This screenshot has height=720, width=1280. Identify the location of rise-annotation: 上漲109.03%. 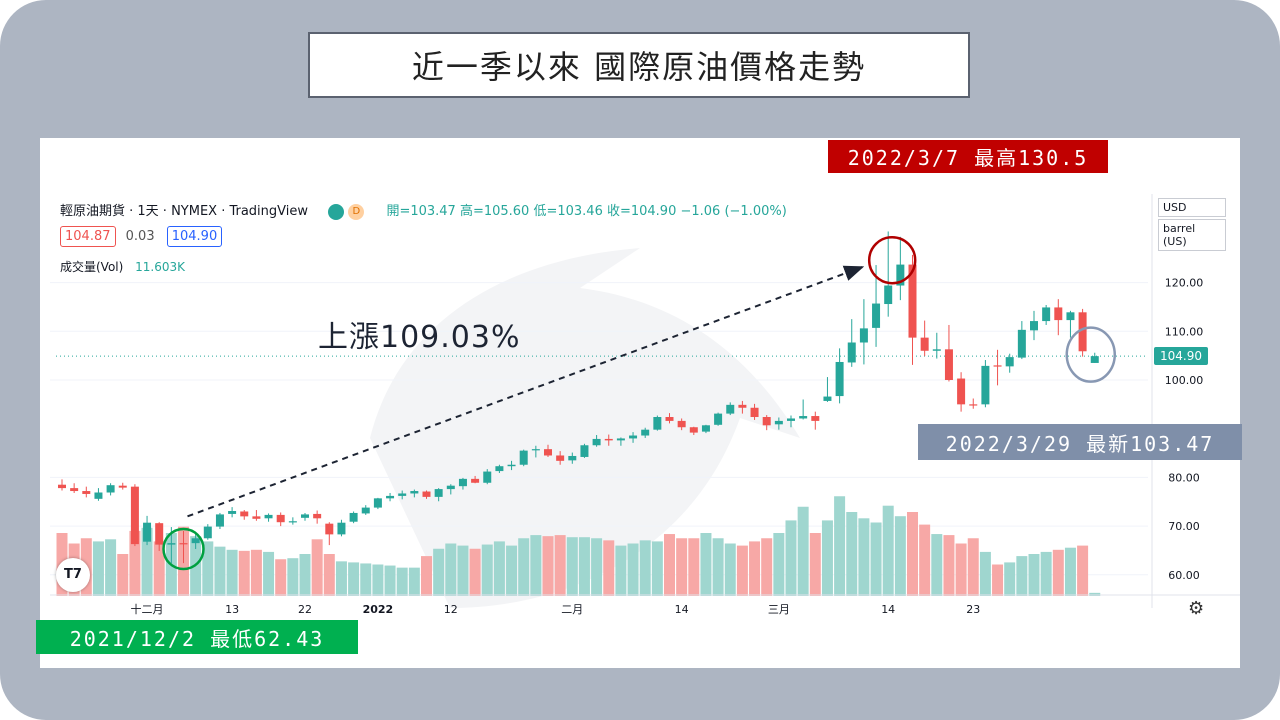
(419, 337).